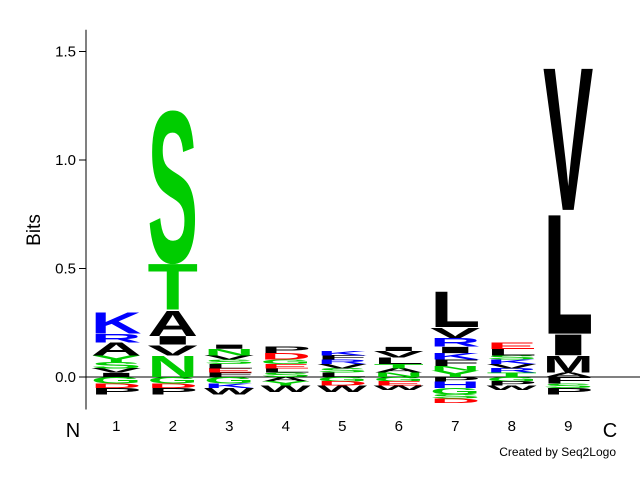 The width and height of the screenshot is (640, 480). I want to click on position-label: 8, so click(512, 426).